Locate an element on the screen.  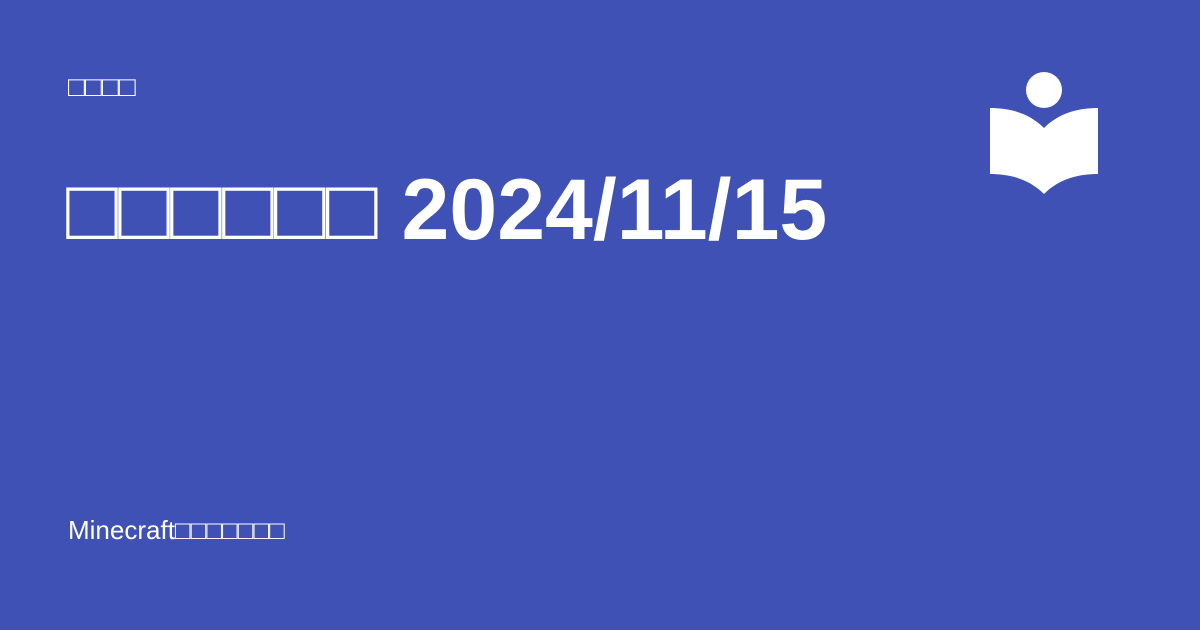
site-name: Minecraft□□□□□□□ is located at coordinates (176, 530).